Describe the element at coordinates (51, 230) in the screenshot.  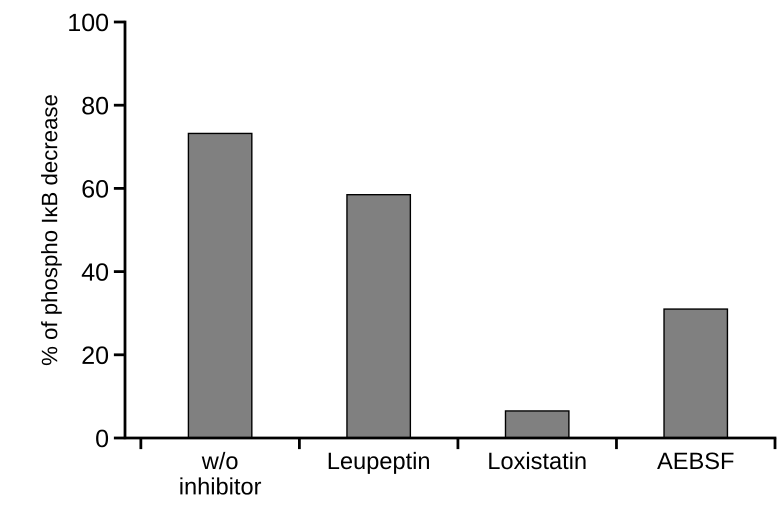
I see `y-axis-title: % of phospho IκB decrease` at that location.